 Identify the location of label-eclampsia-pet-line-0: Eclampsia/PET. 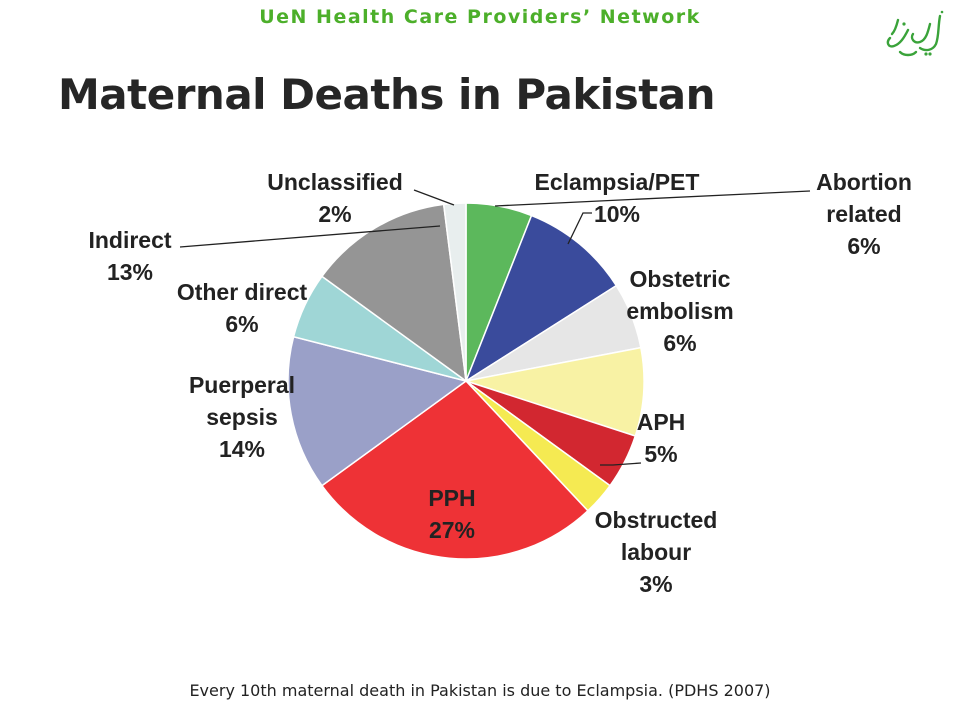
(617, 182).